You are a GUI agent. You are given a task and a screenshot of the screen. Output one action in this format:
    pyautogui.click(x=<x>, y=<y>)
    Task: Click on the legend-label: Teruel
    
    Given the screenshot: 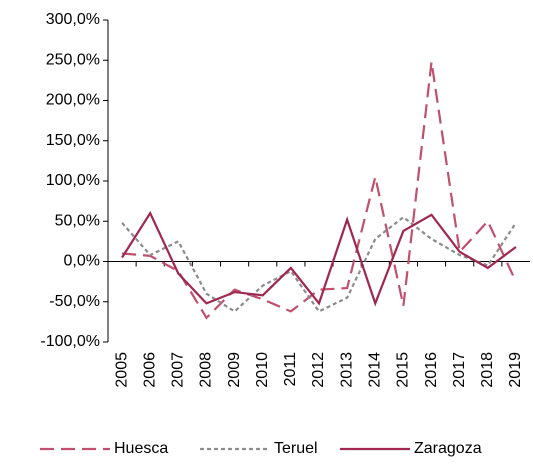 What is the action you would take?
    pyautogui.click(x=296, y=448)
    